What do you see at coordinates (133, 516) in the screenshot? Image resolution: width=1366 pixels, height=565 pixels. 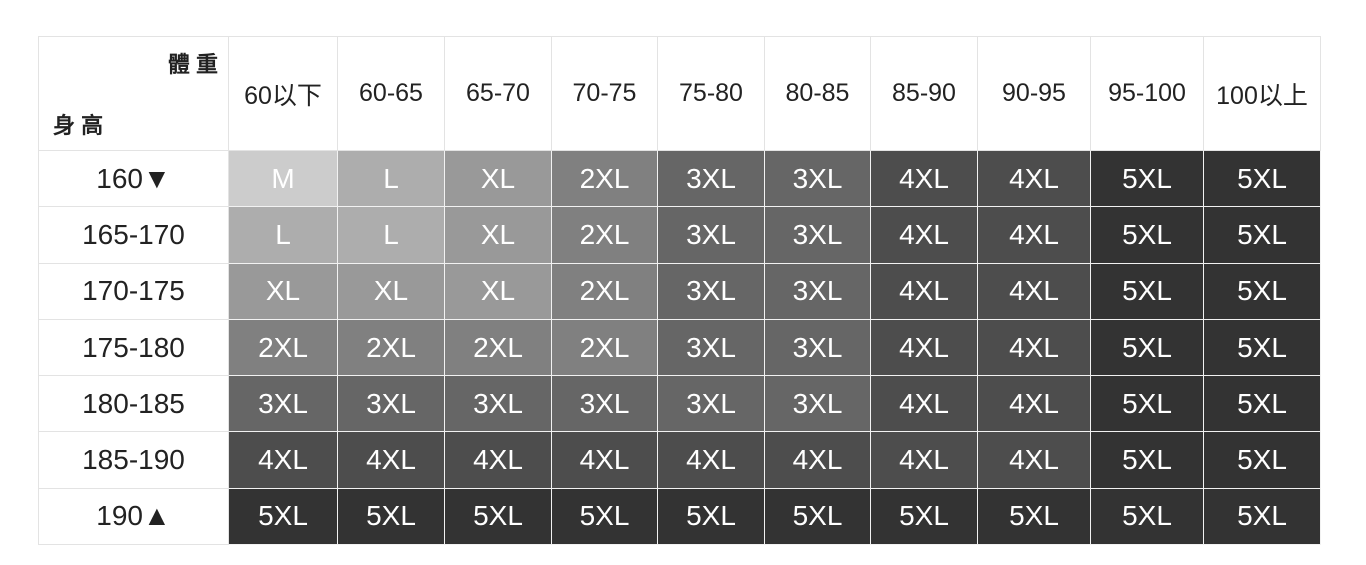 I see `height-cell: 190▲` at bounding box center [133, 516].